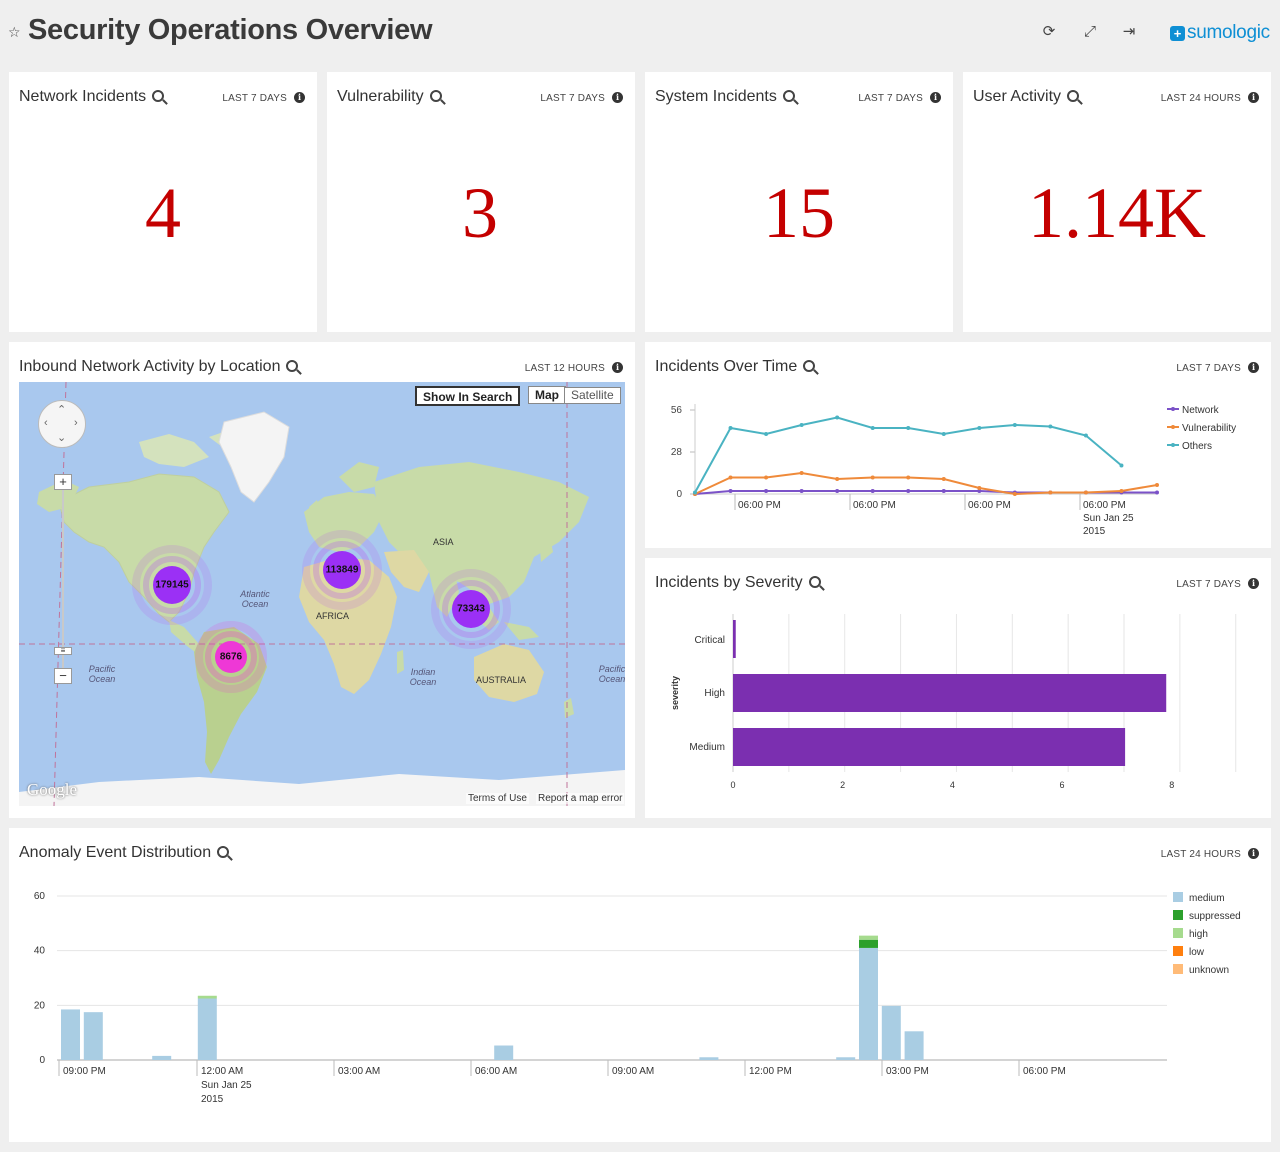 Image resolution: width=1280 pixels, height=1152 pixels. What do you see at coordinates (592, 395) in the screenshot?
I see `map-type-satellite: Satellite` at bounding box center [592, 395].